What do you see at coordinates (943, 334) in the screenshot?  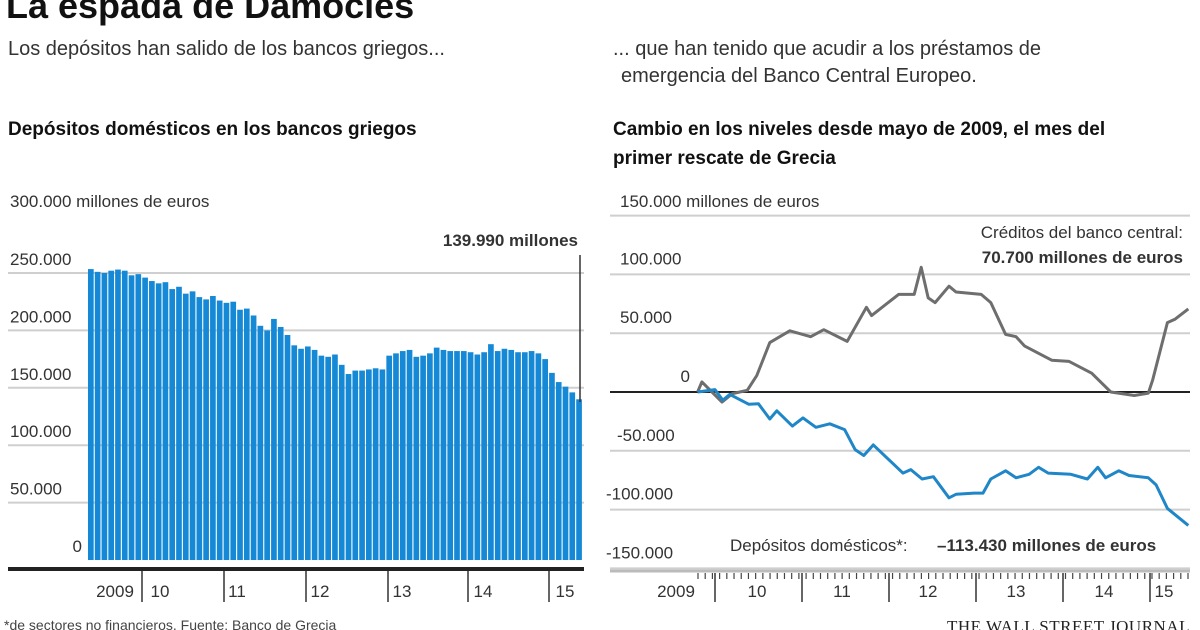 I see `credits-line` at bounding box center [943, 334].